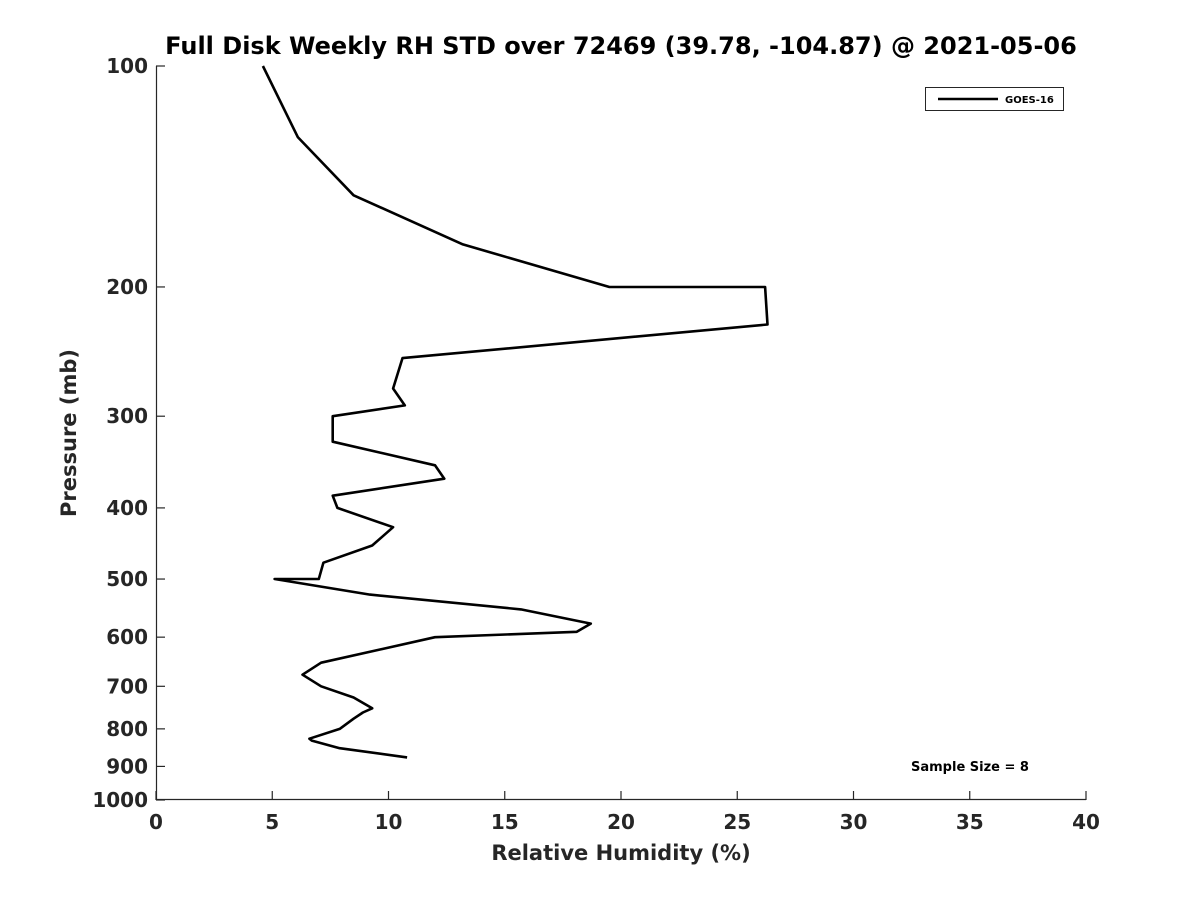  What do you see at coordinates (272, 822) in the screenshot?
I see `x-tick-label: 5` at bounding box center [272, 822].